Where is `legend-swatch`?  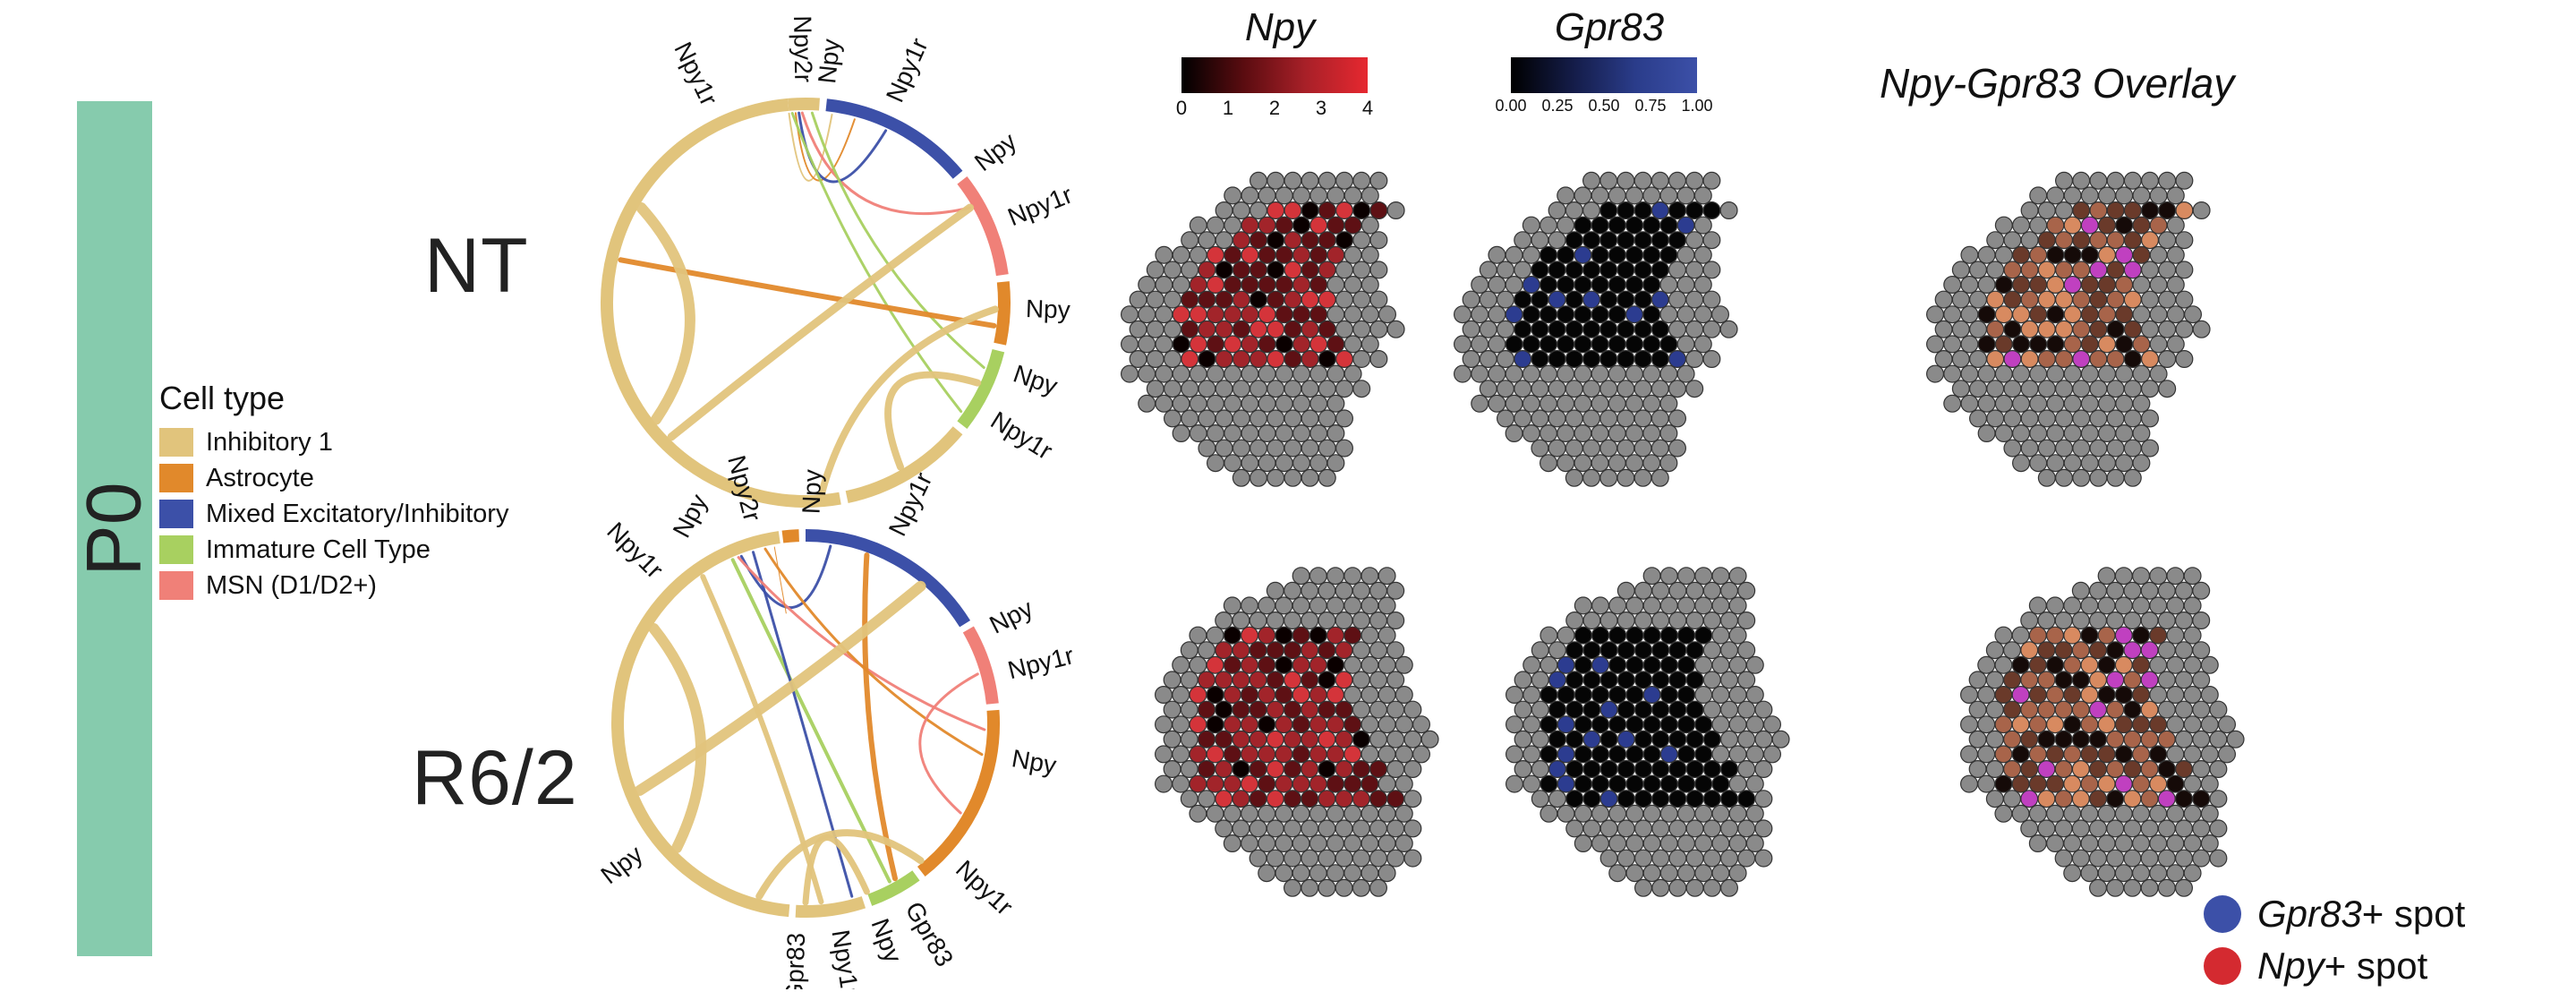
legend-swatch is located at coordinates (176, 585).